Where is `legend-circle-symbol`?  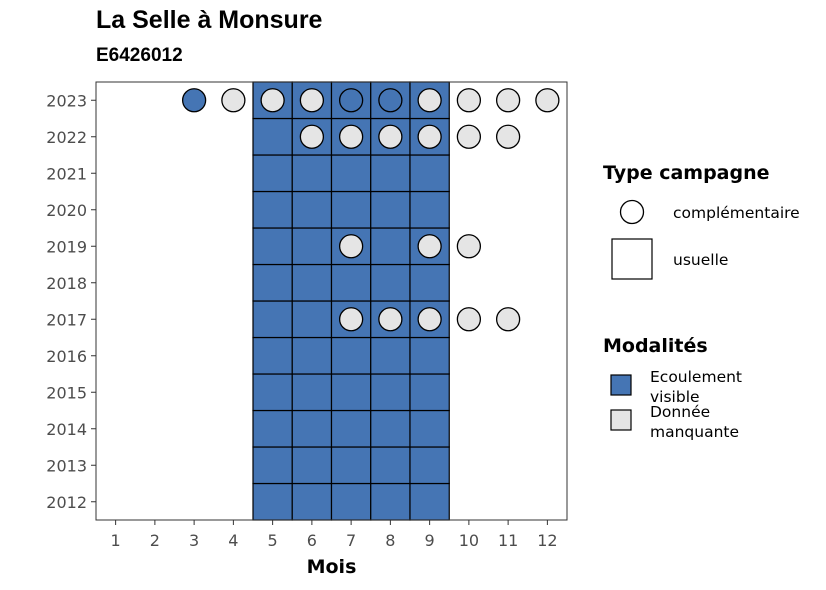
legend-circle-symbol is located at coordinates (632, 212).